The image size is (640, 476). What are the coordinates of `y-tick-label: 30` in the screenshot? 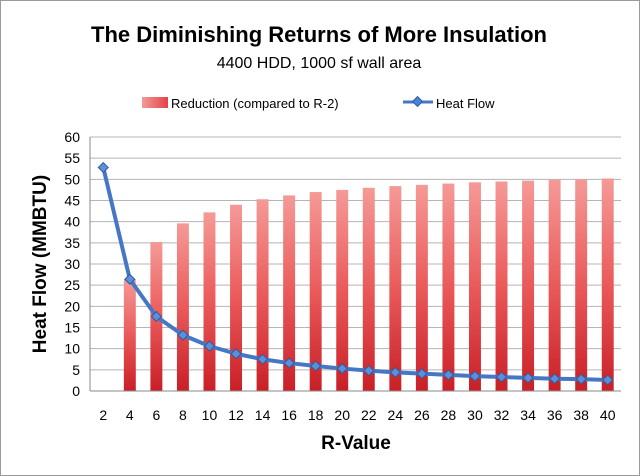 It's located at (72, 264).